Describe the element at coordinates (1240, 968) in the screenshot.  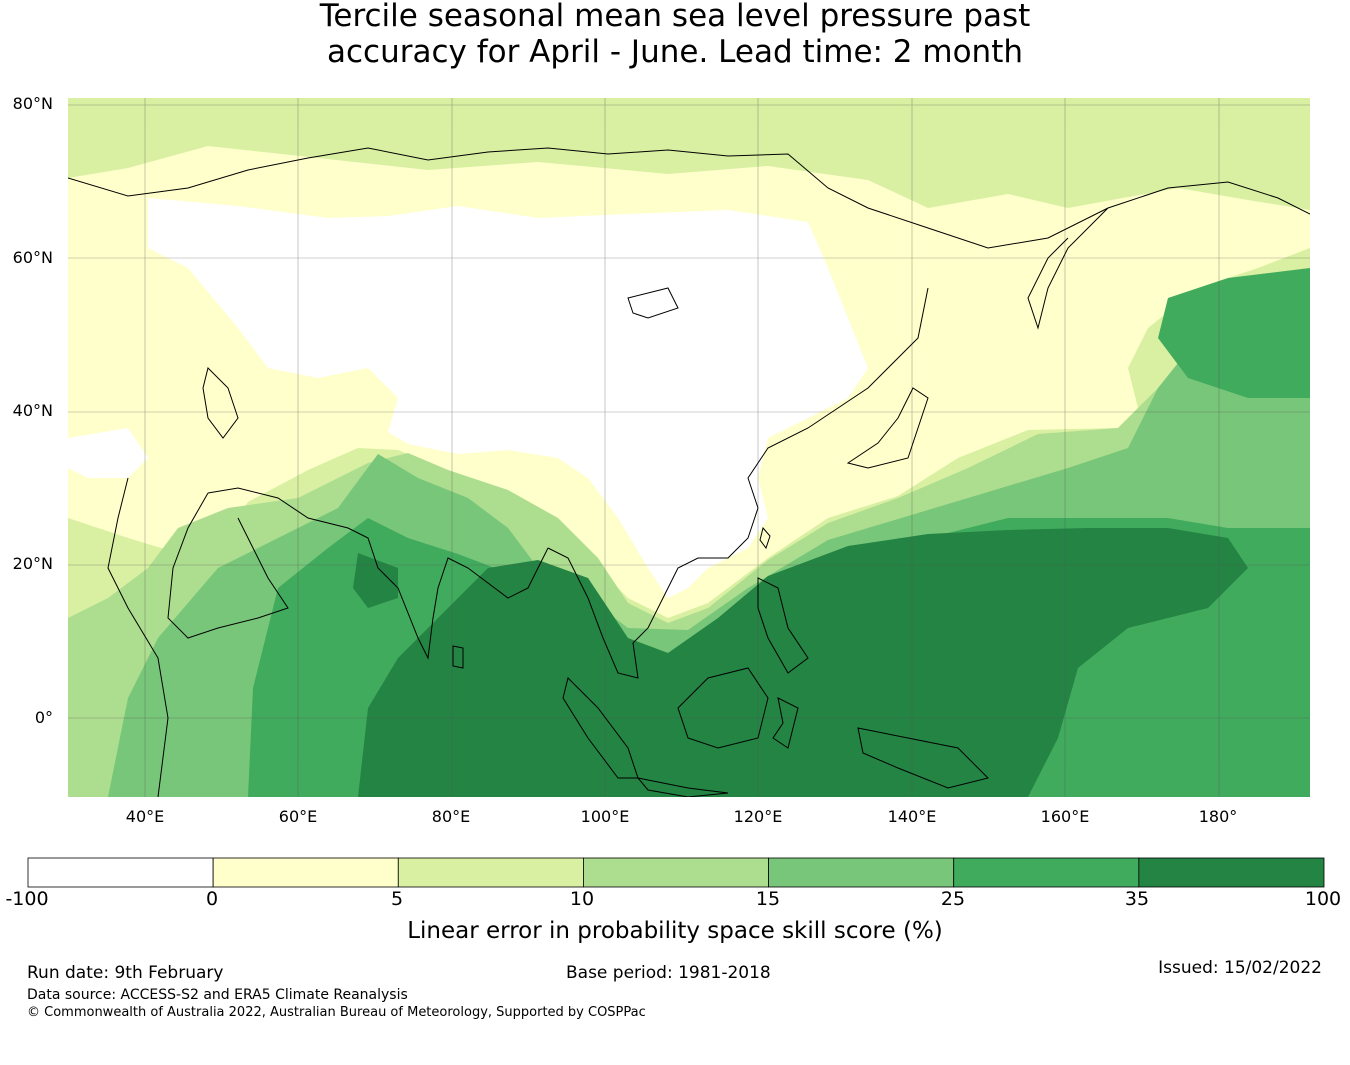
I see `issued-date: Issued: 15/02/2022` at that location.